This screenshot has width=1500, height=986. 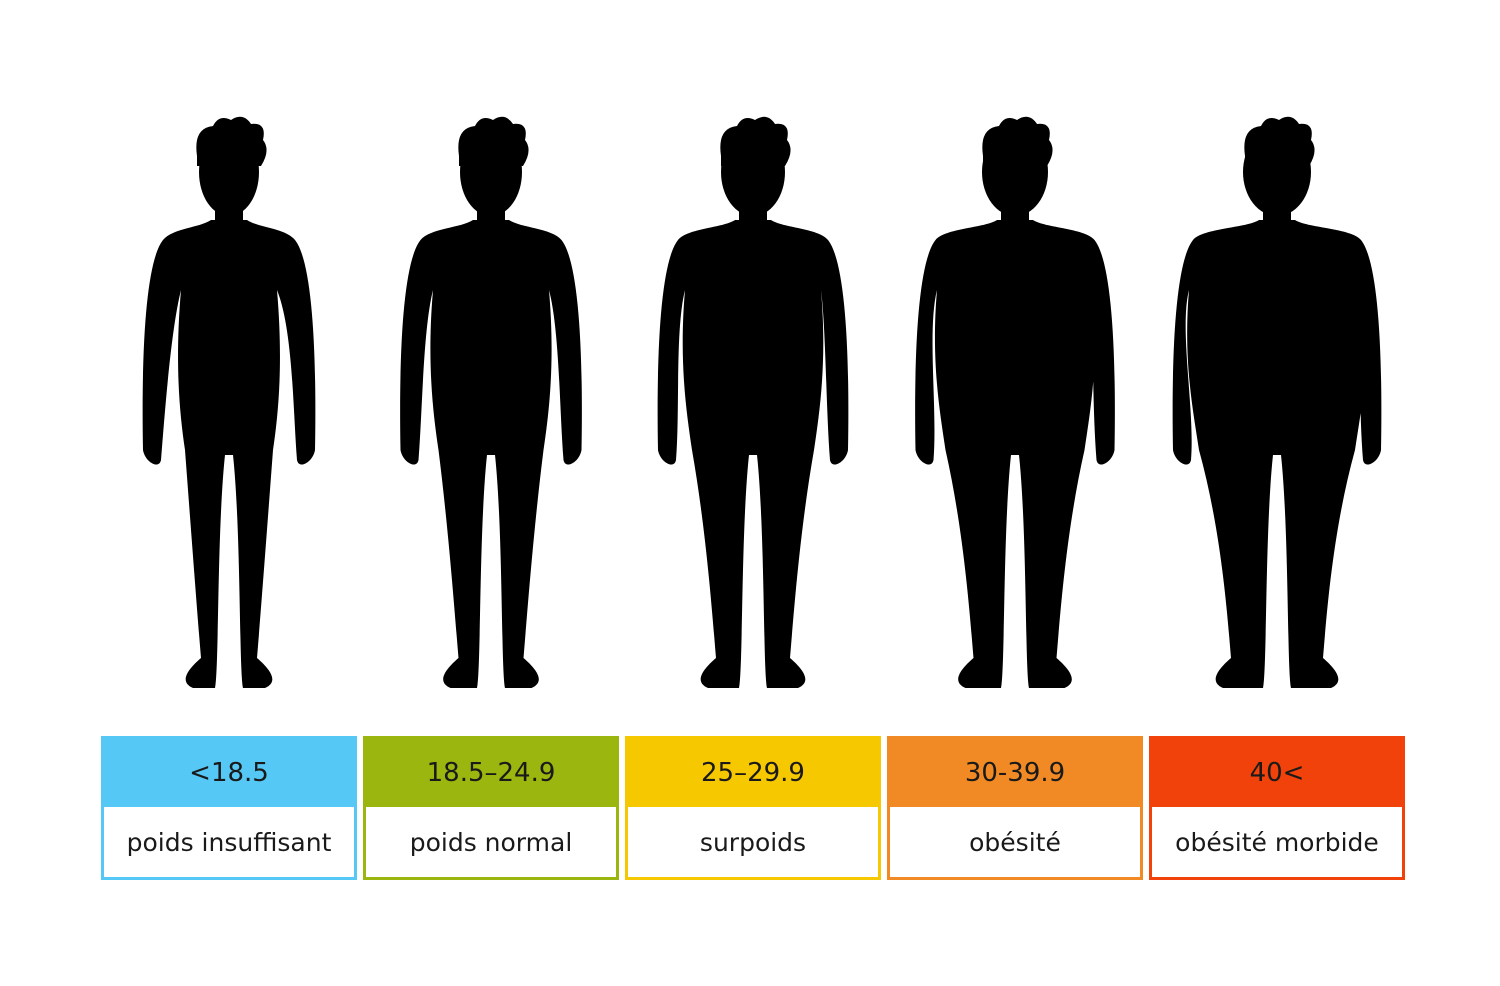 I want to click on category-card: <18.5 poids insuffisant, so click(x=229, y=808).